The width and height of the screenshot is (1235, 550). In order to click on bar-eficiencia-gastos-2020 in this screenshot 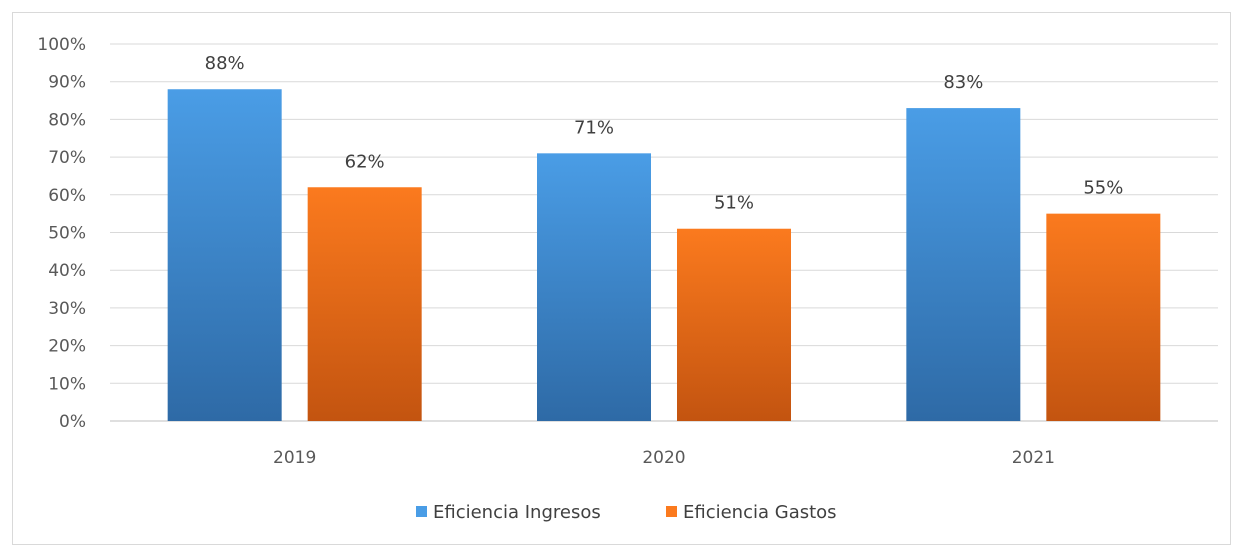, I will do `click(734, 324)`.